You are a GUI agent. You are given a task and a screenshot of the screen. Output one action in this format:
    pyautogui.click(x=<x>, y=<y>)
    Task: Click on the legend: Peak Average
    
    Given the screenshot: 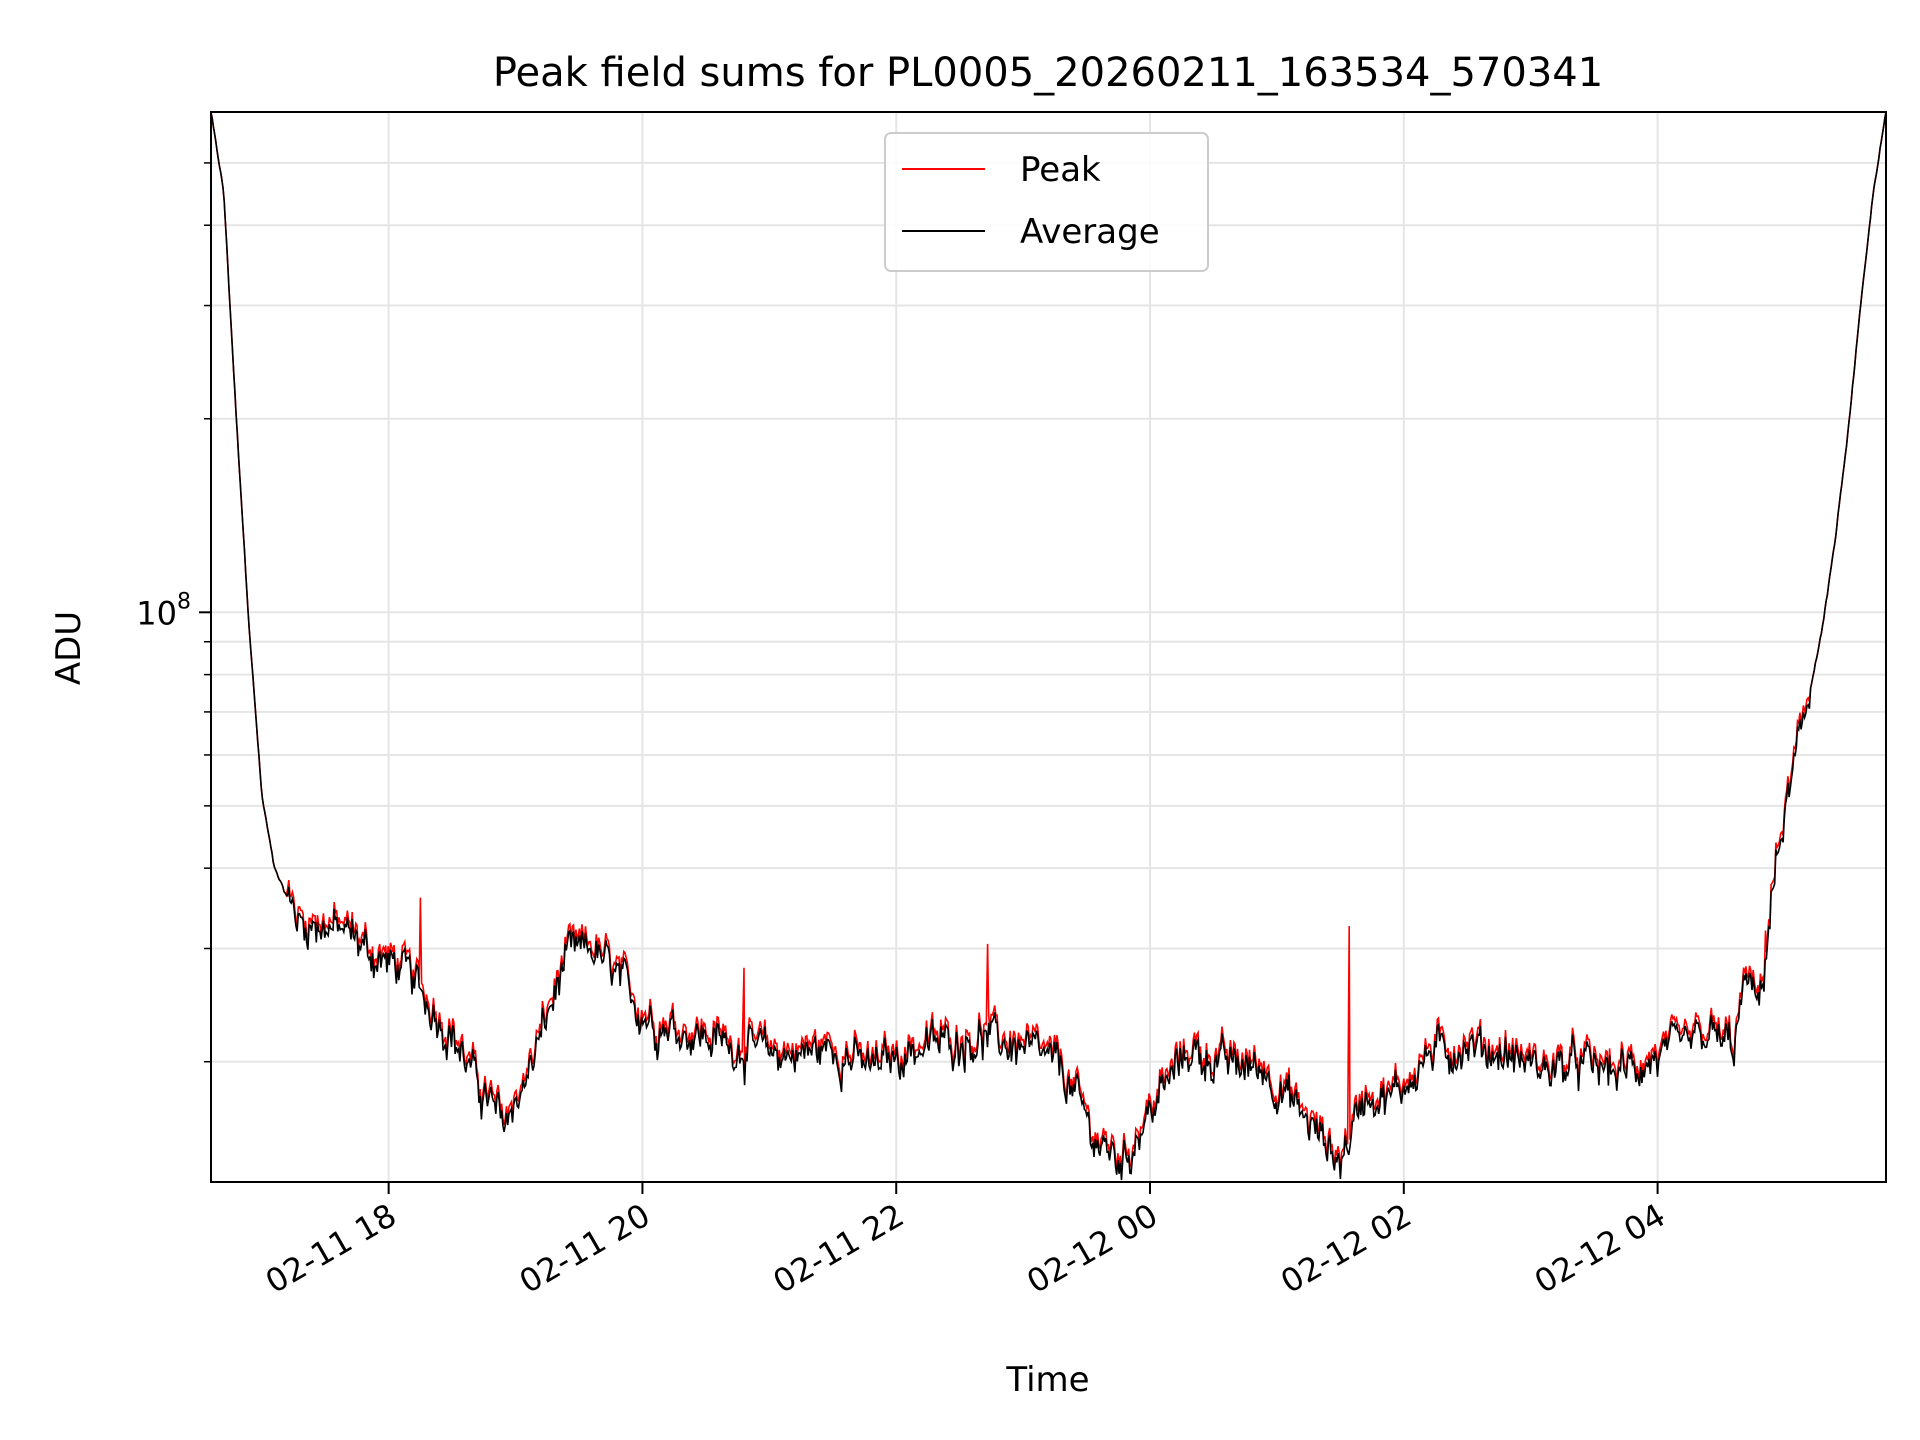 What is the action you would take?
    pyautogui.click(x=1046, y=202)
    